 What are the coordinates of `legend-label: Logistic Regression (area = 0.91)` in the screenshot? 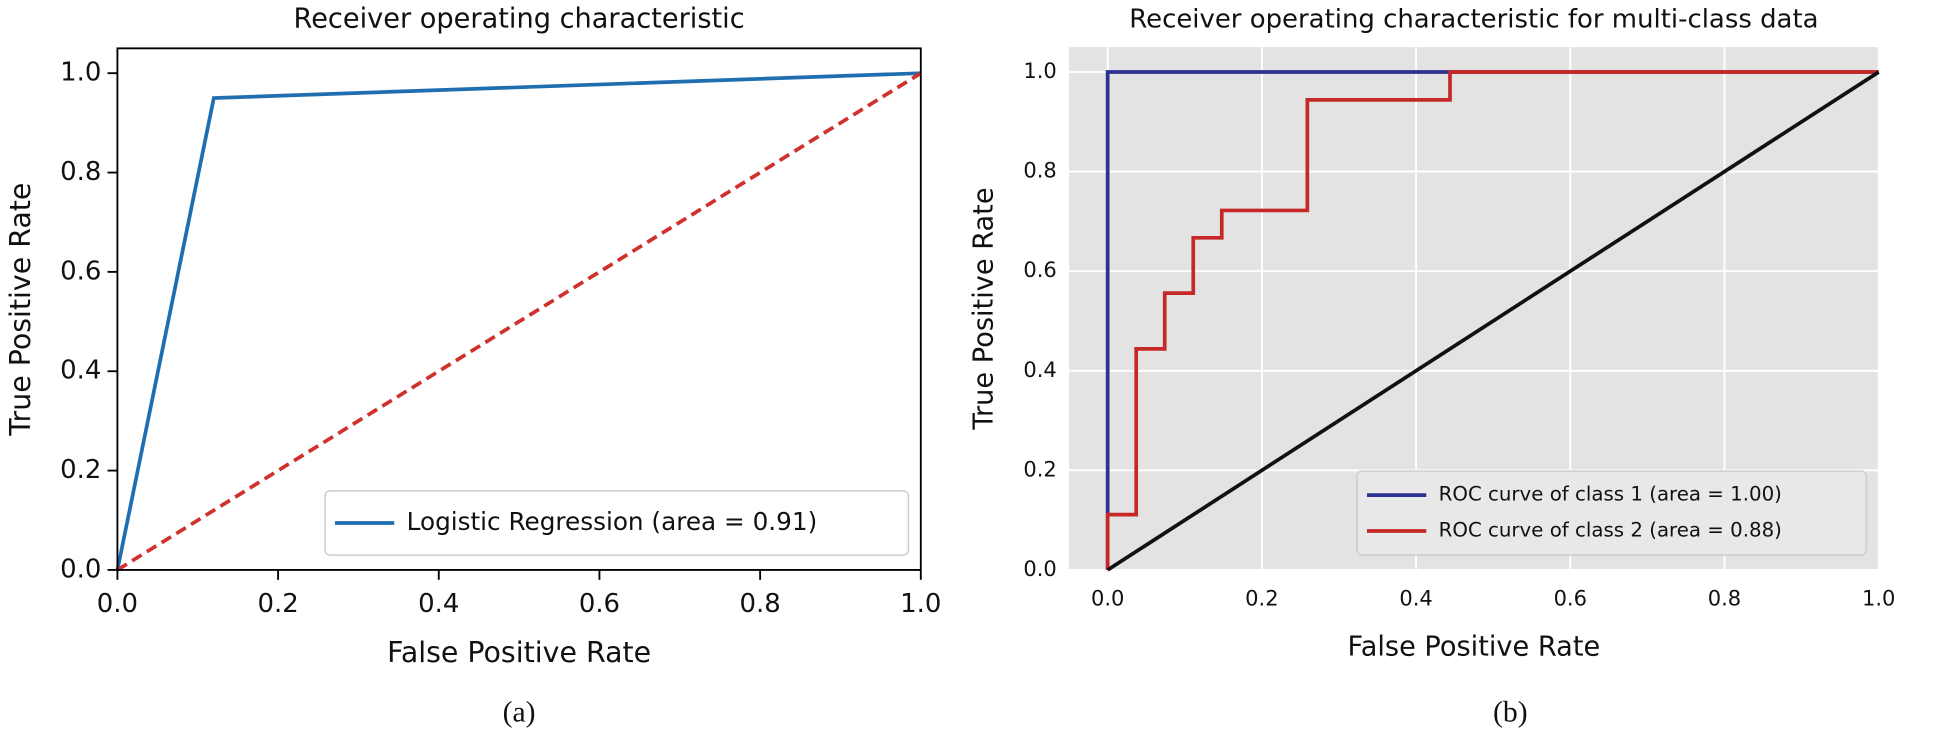 It's located at (612, 521).